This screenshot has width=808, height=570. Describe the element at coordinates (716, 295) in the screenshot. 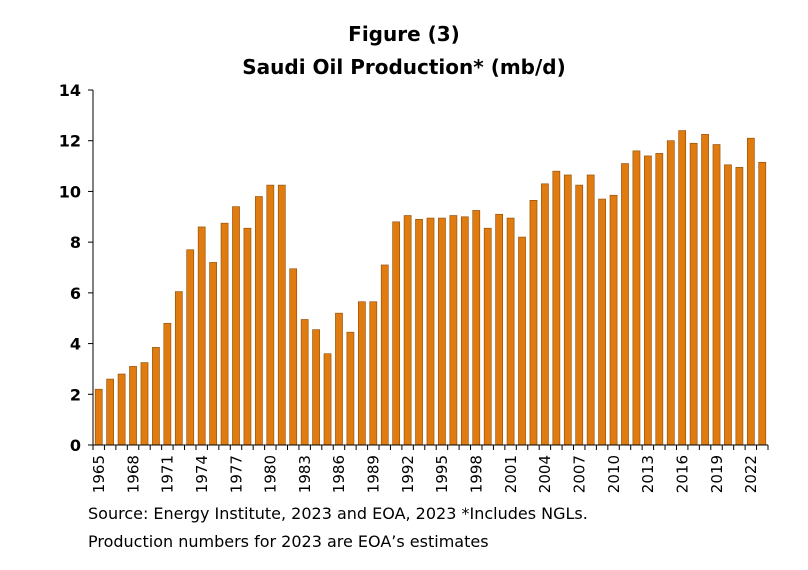

I see `bar-2019` at that location.